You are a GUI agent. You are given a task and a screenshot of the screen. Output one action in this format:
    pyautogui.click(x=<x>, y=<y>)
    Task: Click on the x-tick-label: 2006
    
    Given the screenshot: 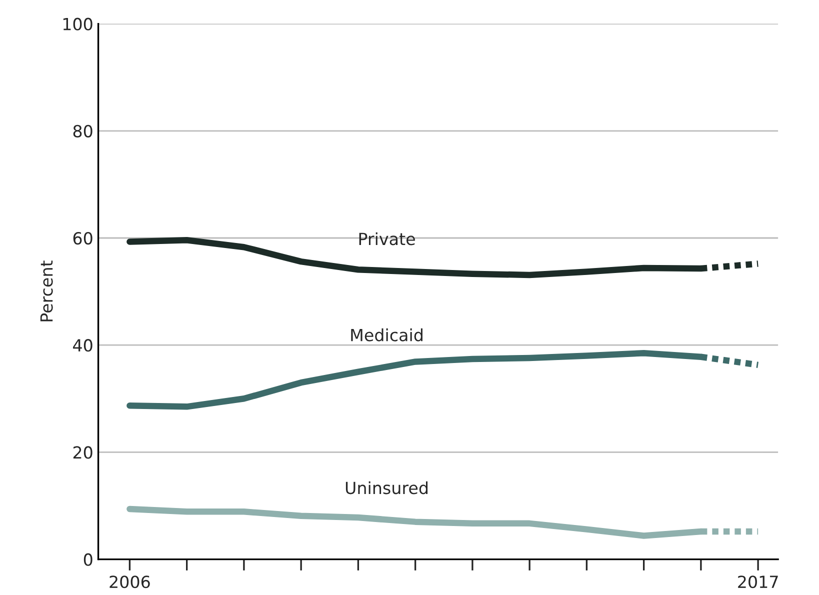 What is the action you would take?
    pyautogui.click(x=130, y=582)
    